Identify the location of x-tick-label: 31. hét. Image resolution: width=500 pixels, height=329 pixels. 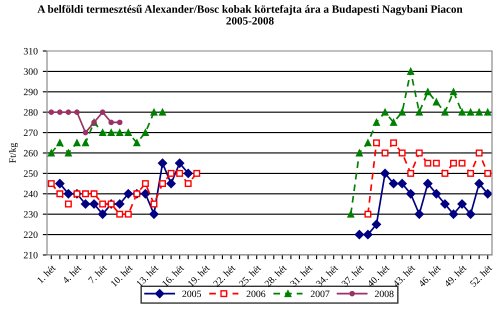
(301, 276).